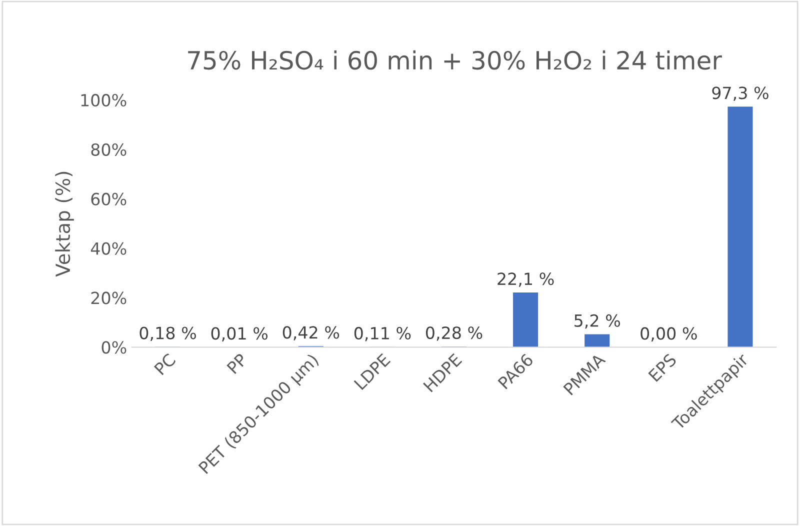  I want to click on data-label: 0,11 %, so click(382, 334).